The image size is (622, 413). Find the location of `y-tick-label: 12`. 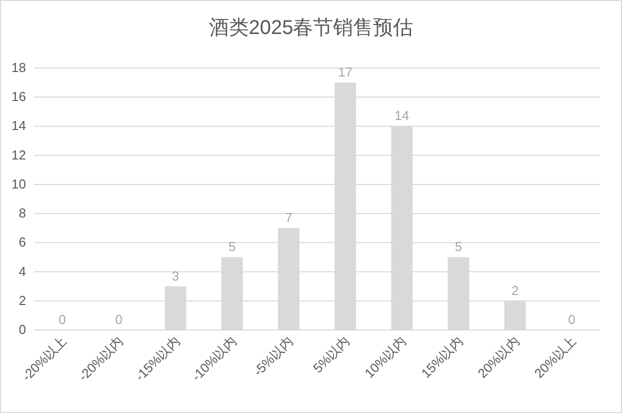

y-tick-label: 12 is located at coordinates (19, 154).